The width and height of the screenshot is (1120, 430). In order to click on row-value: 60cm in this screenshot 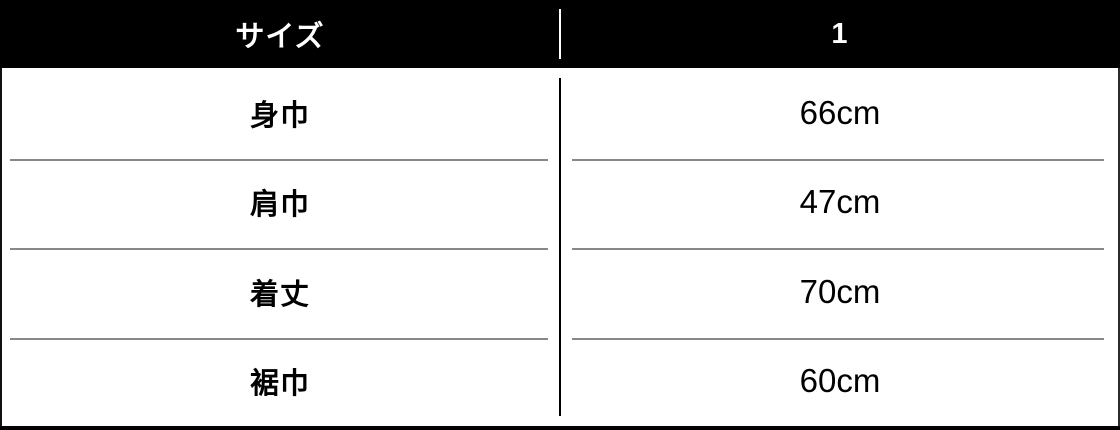, I will do `click(840, 381)`.